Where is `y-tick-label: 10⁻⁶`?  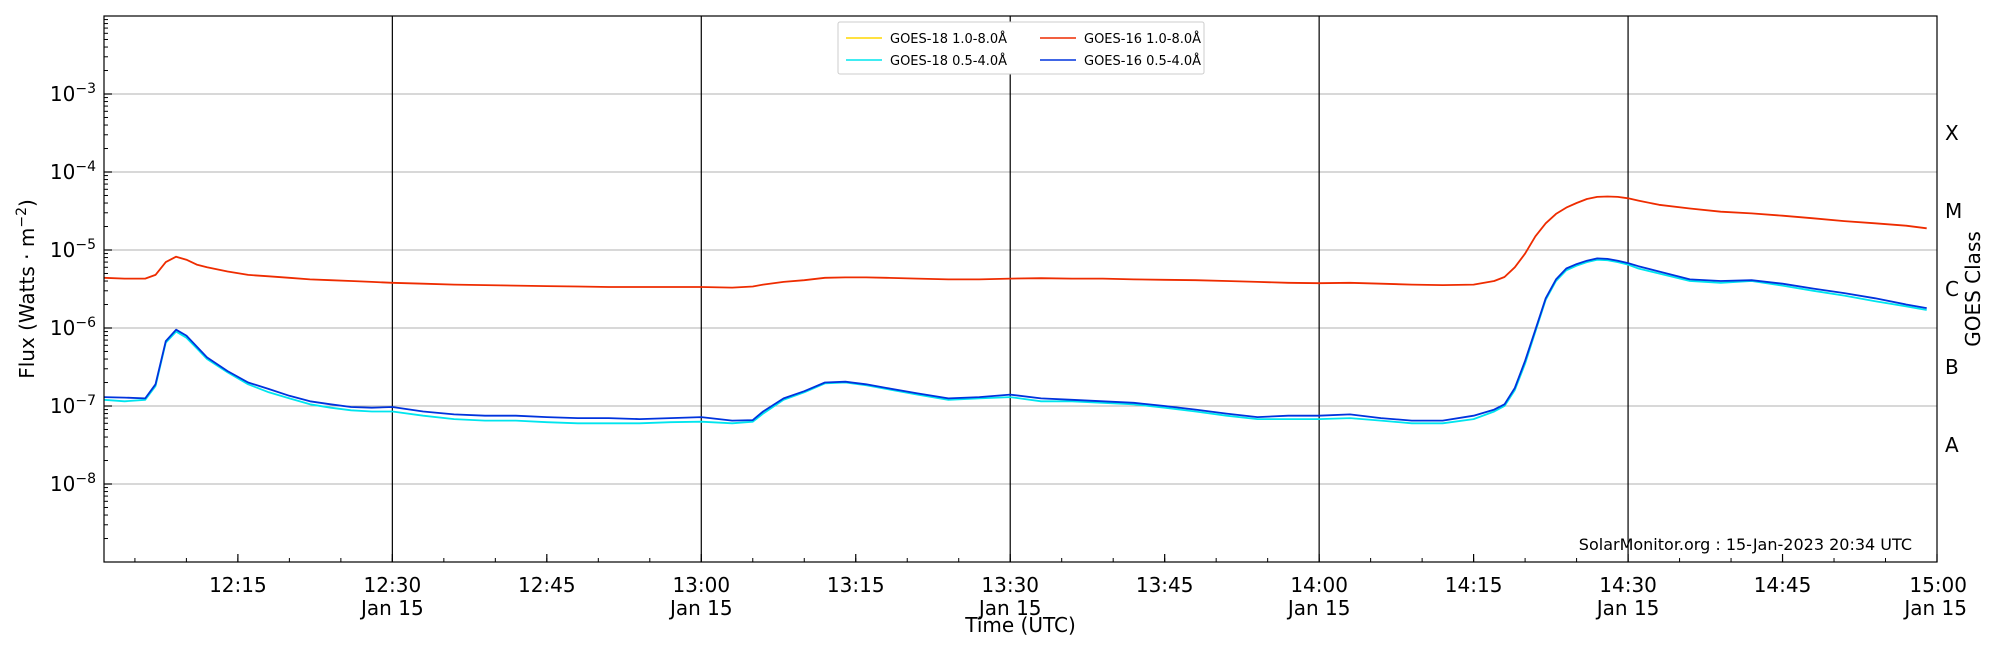
y-tick-label: 10⁻⁶ is located at coordinates (73, 327).